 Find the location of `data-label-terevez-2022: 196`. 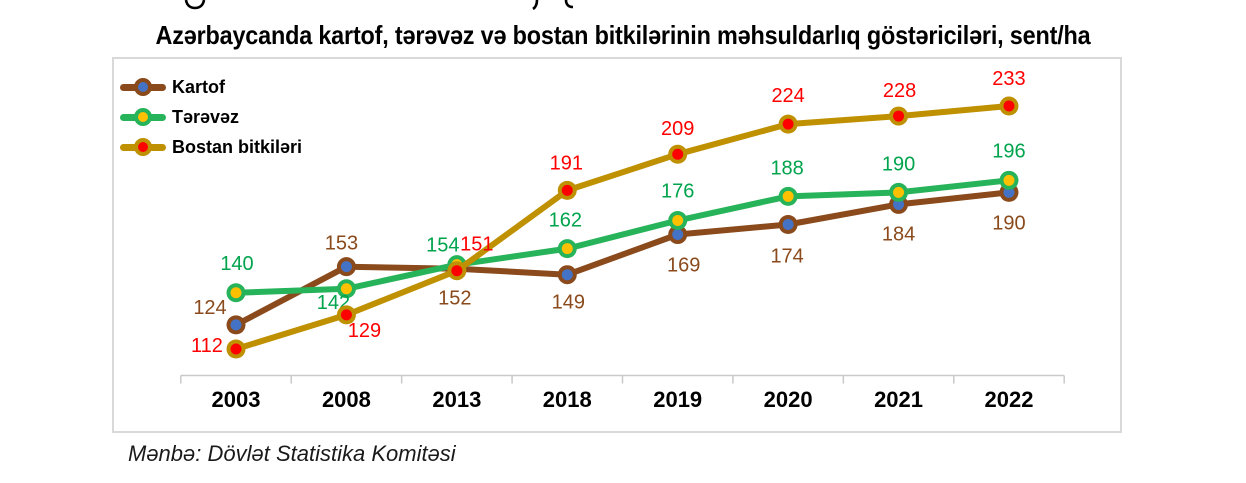

data-label-terevez-2022: 196 is located at coordinates (1008, 151).